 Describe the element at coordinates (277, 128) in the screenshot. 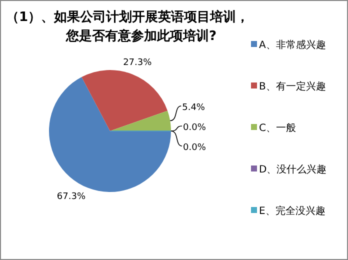

I see `legend-label: C、一般` at that location.